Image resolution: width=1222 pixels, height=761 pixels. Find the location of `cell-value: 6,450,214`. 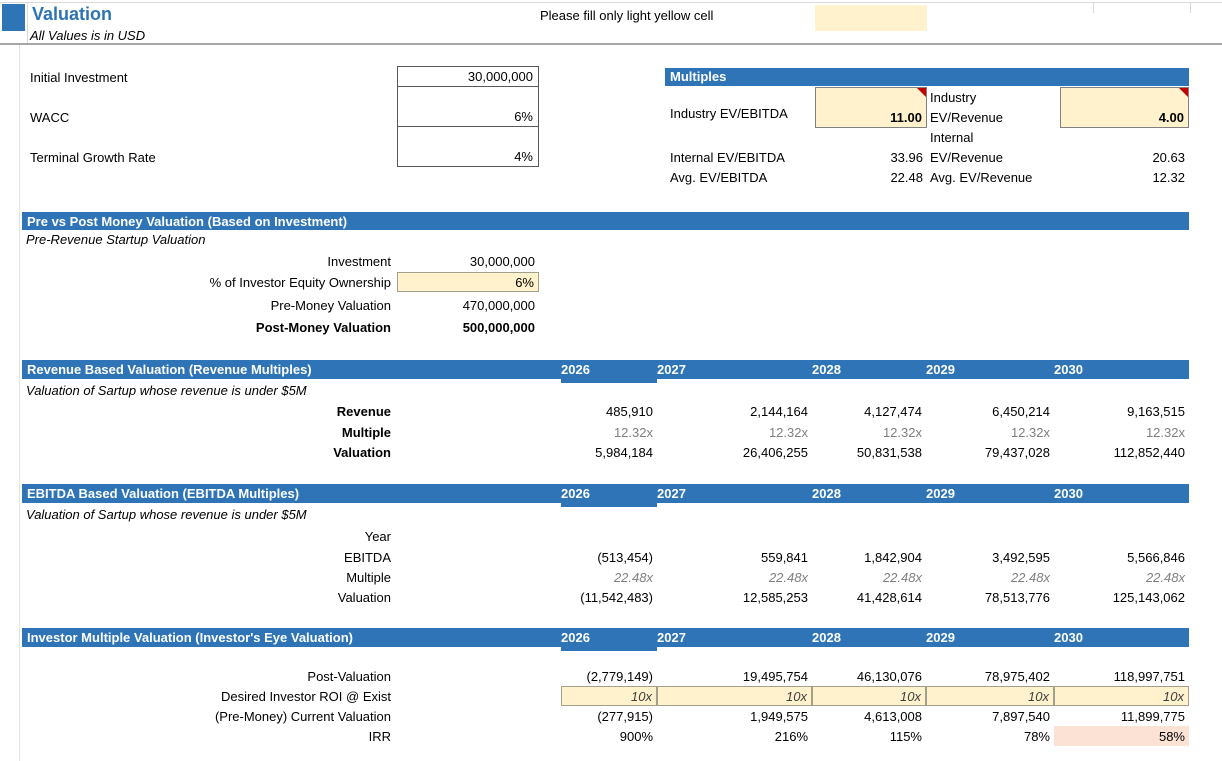

cell-value: 6,450,214 is located at coordinates (1021, 411).